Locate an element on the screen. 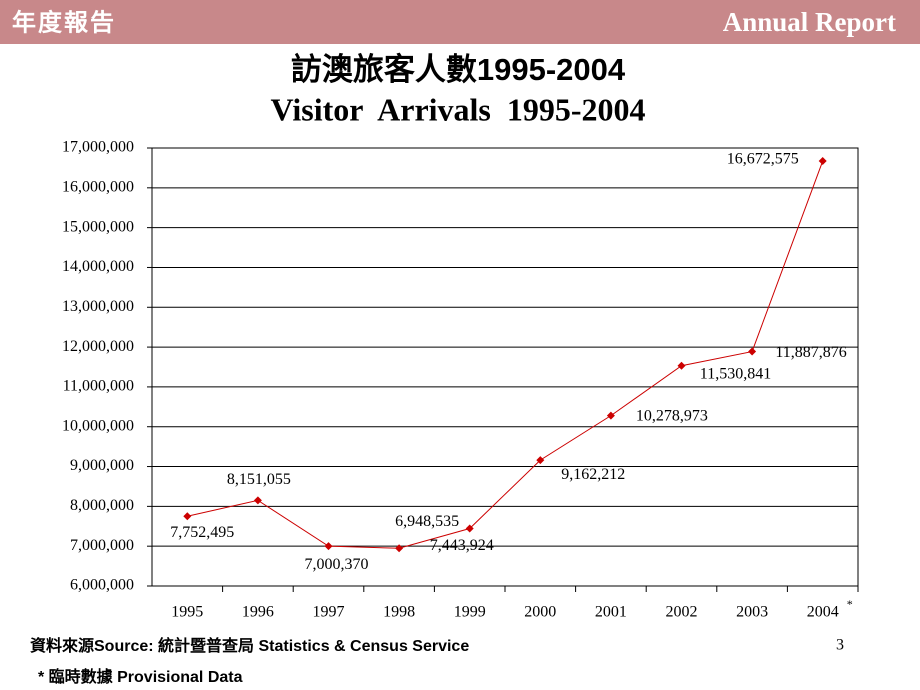  x-tick-label: 2001 is located at coordinates (611, 612).